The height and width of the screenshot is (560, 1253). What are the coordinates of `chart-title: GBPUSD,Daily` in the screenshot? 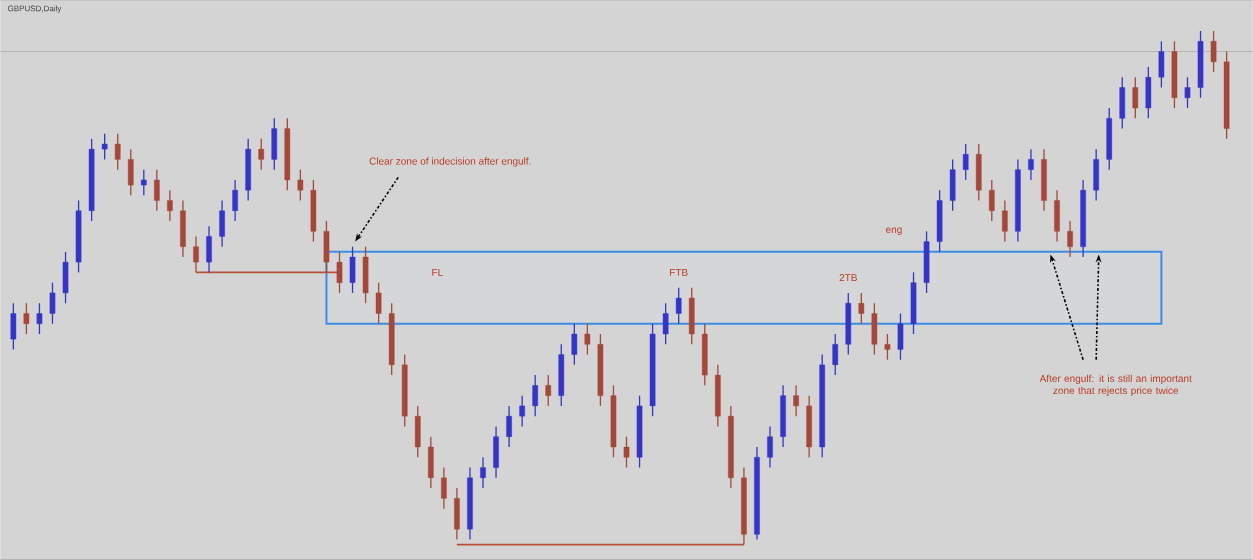 It's located at (35, 9).